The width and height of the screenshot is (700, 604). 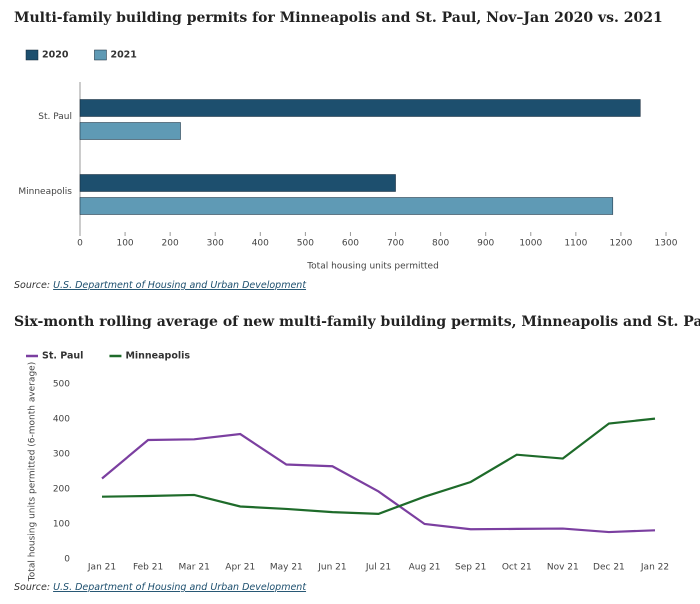 What do you see at coordinates (350, 244) in the screenshot?
I see `x-tick-label: 600` at bounding box center [350, 244].